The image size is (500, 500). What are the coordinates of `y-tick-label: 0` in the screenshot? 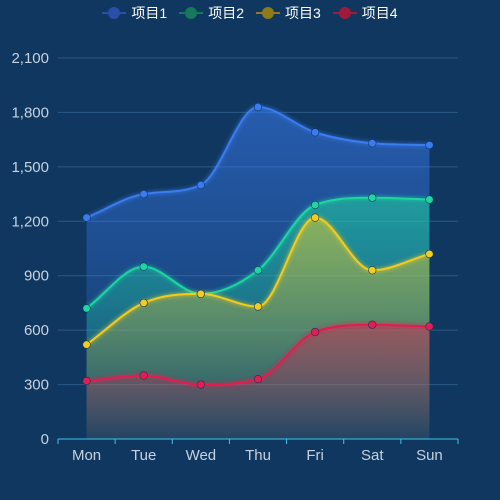 It's located at (45, 439).